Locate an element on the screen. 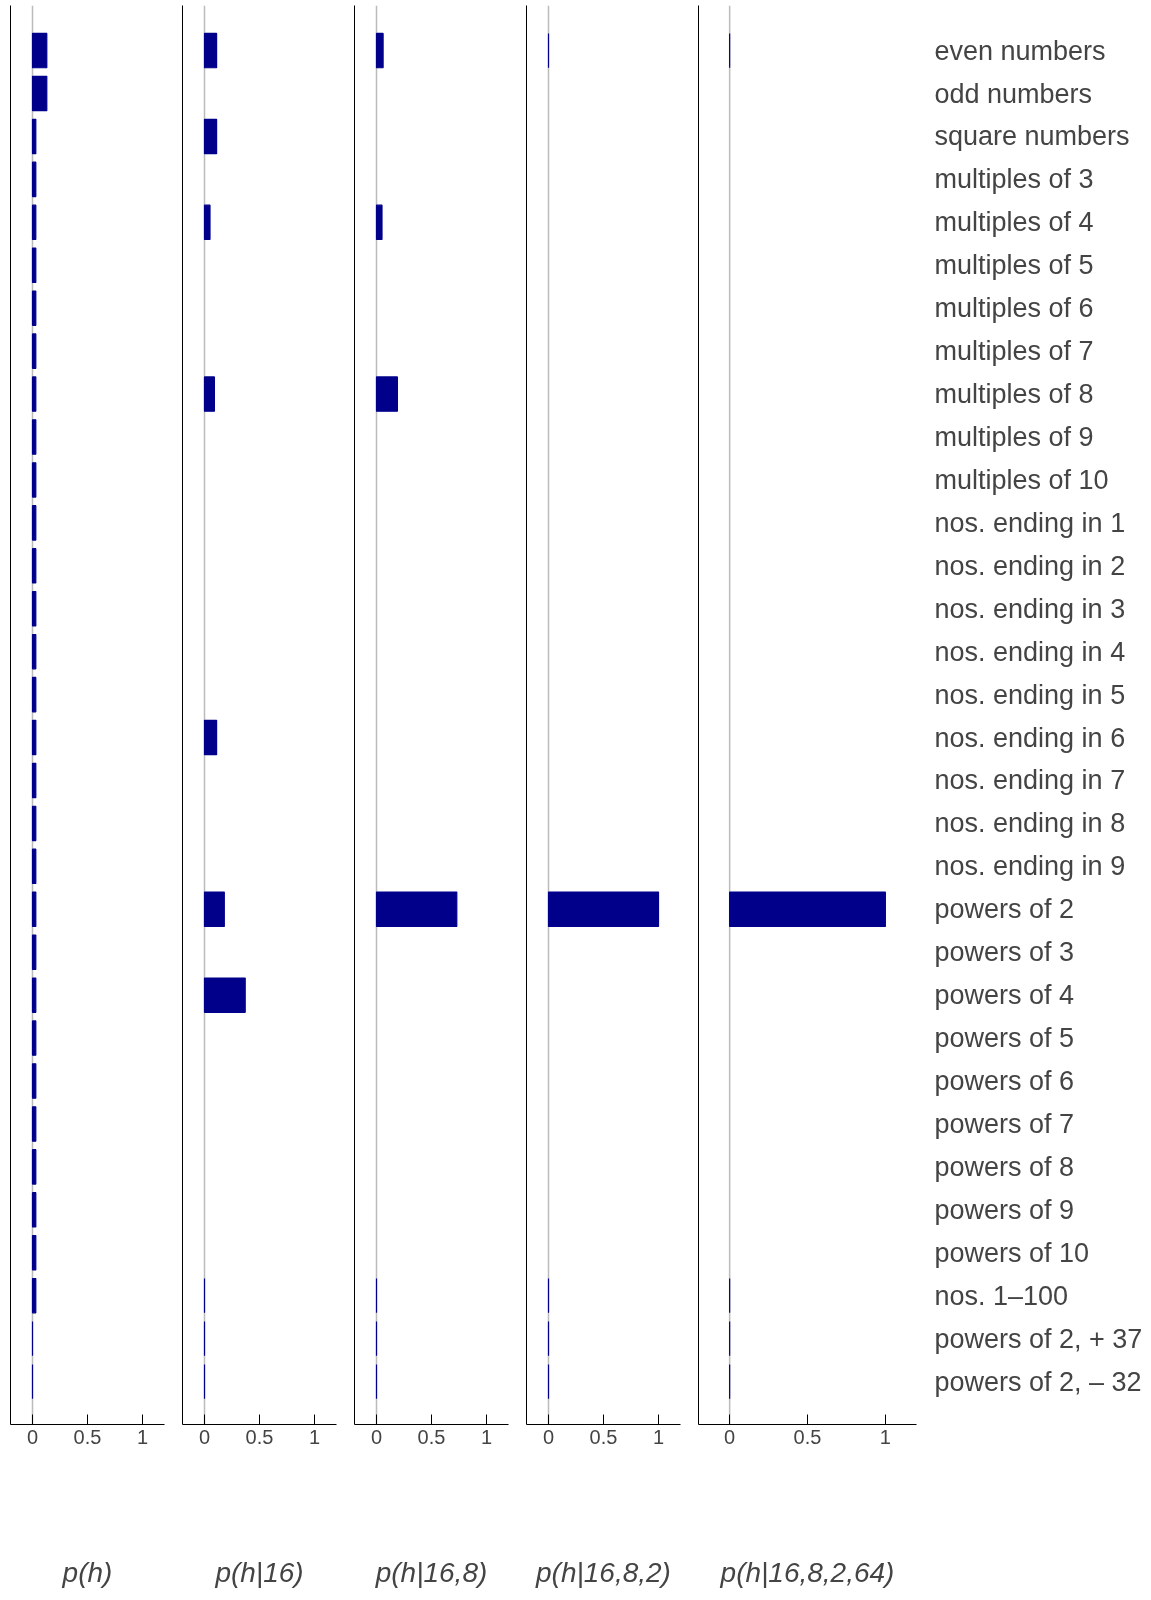 The image size is (1151, 1600). y-tick-label: square numbers is located at coordinates (1032, 136).